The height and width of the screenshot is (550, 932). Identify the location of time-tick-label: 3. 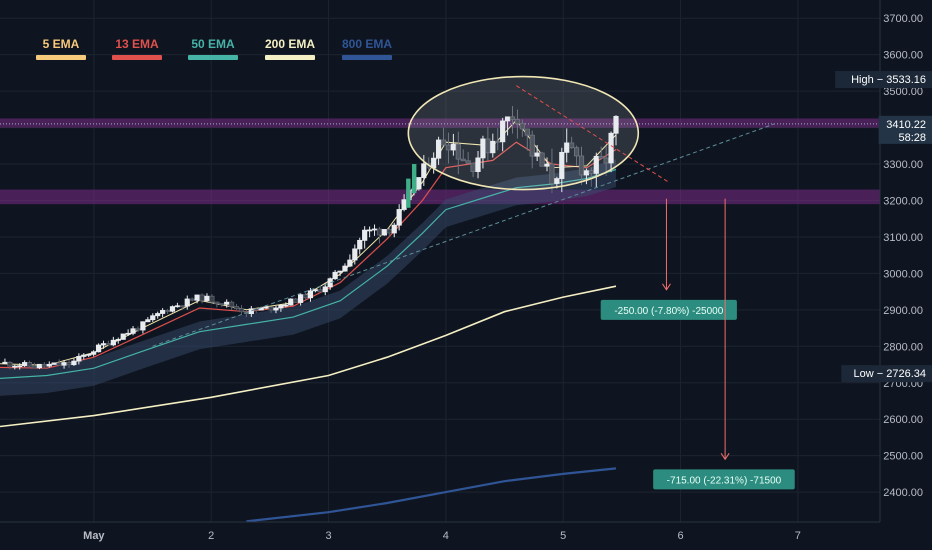
(328, 536).